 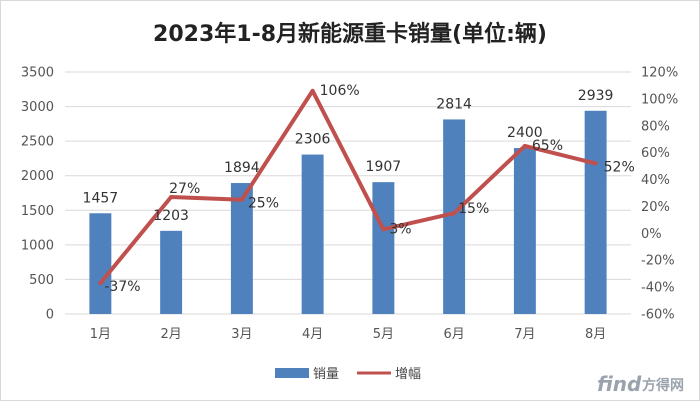 I want to click on bar-data-label: 2814, so click(x=454, y=104).